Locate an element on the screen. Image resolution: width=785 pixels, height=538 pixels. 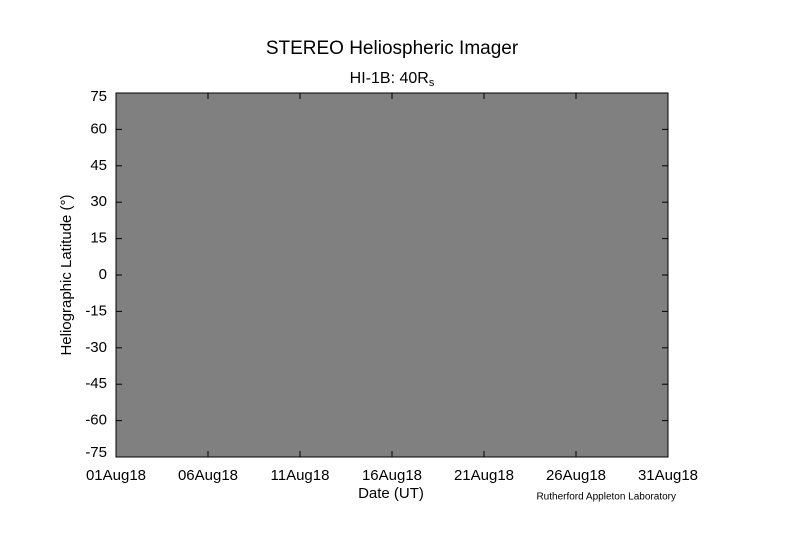
y-tick-label: -15 is located at coordinates (96, 310).